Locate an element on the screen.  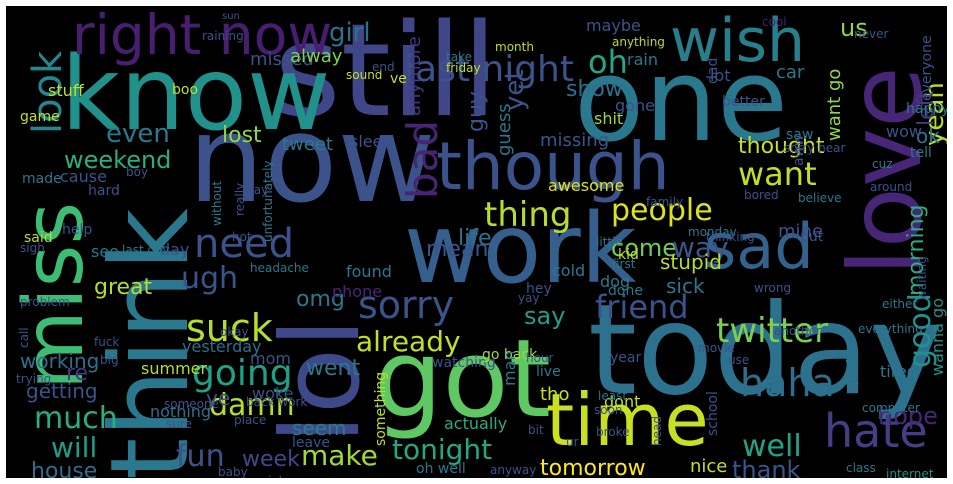
word-already: already is located at coordinates (408, 341).